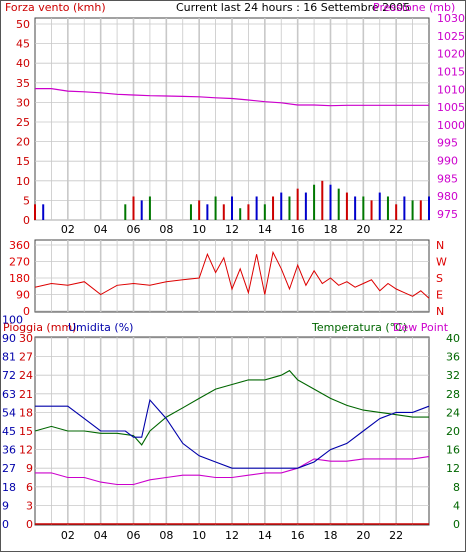 This screenshot has height=556, width=466. I want to click on x-tick-label: 14, so click(265, 535).